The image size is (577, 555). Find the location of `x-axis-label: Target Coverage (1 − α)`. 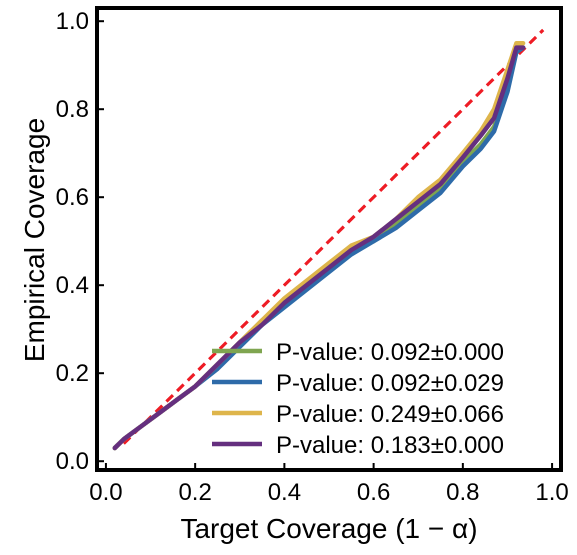

x-axis-label: Target Coverage (1 − α) is located at coordinates (328, 528).